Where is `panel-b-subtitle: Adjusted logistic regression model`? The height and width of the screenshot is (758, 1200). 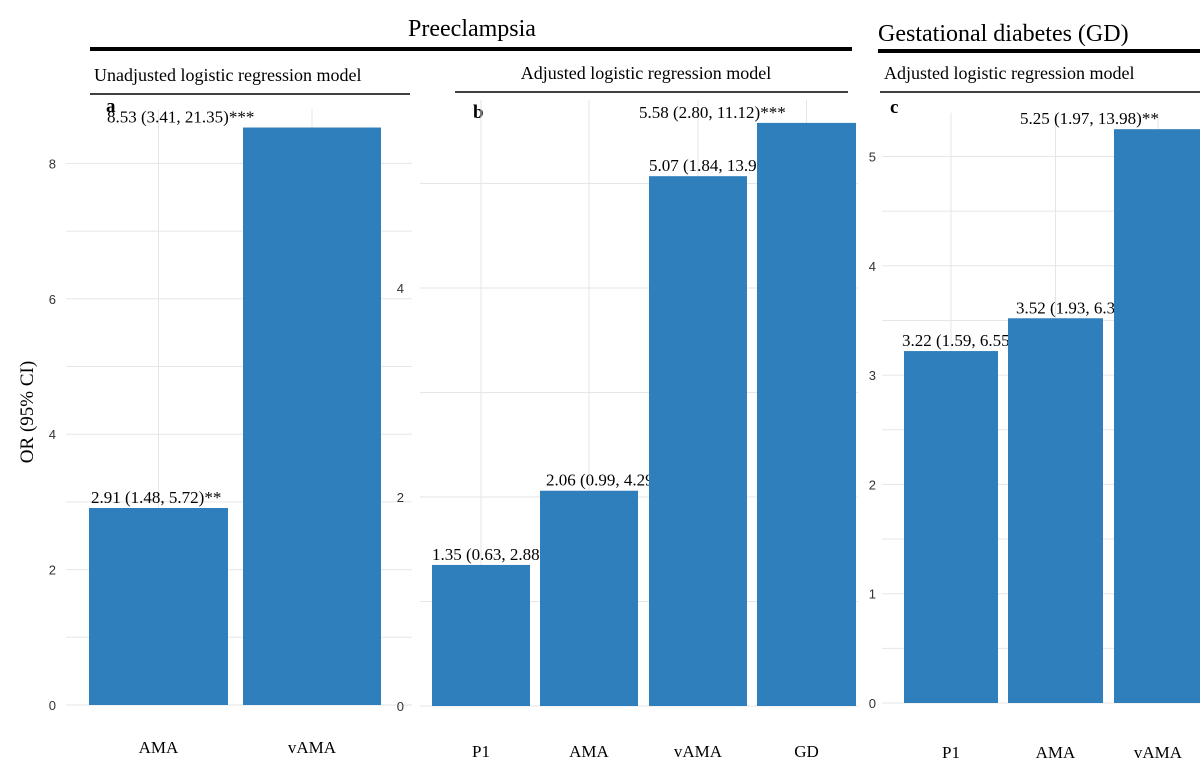
panel-b-subtitle: Adjusted logistic regression model is located at coordinates (646, 73).